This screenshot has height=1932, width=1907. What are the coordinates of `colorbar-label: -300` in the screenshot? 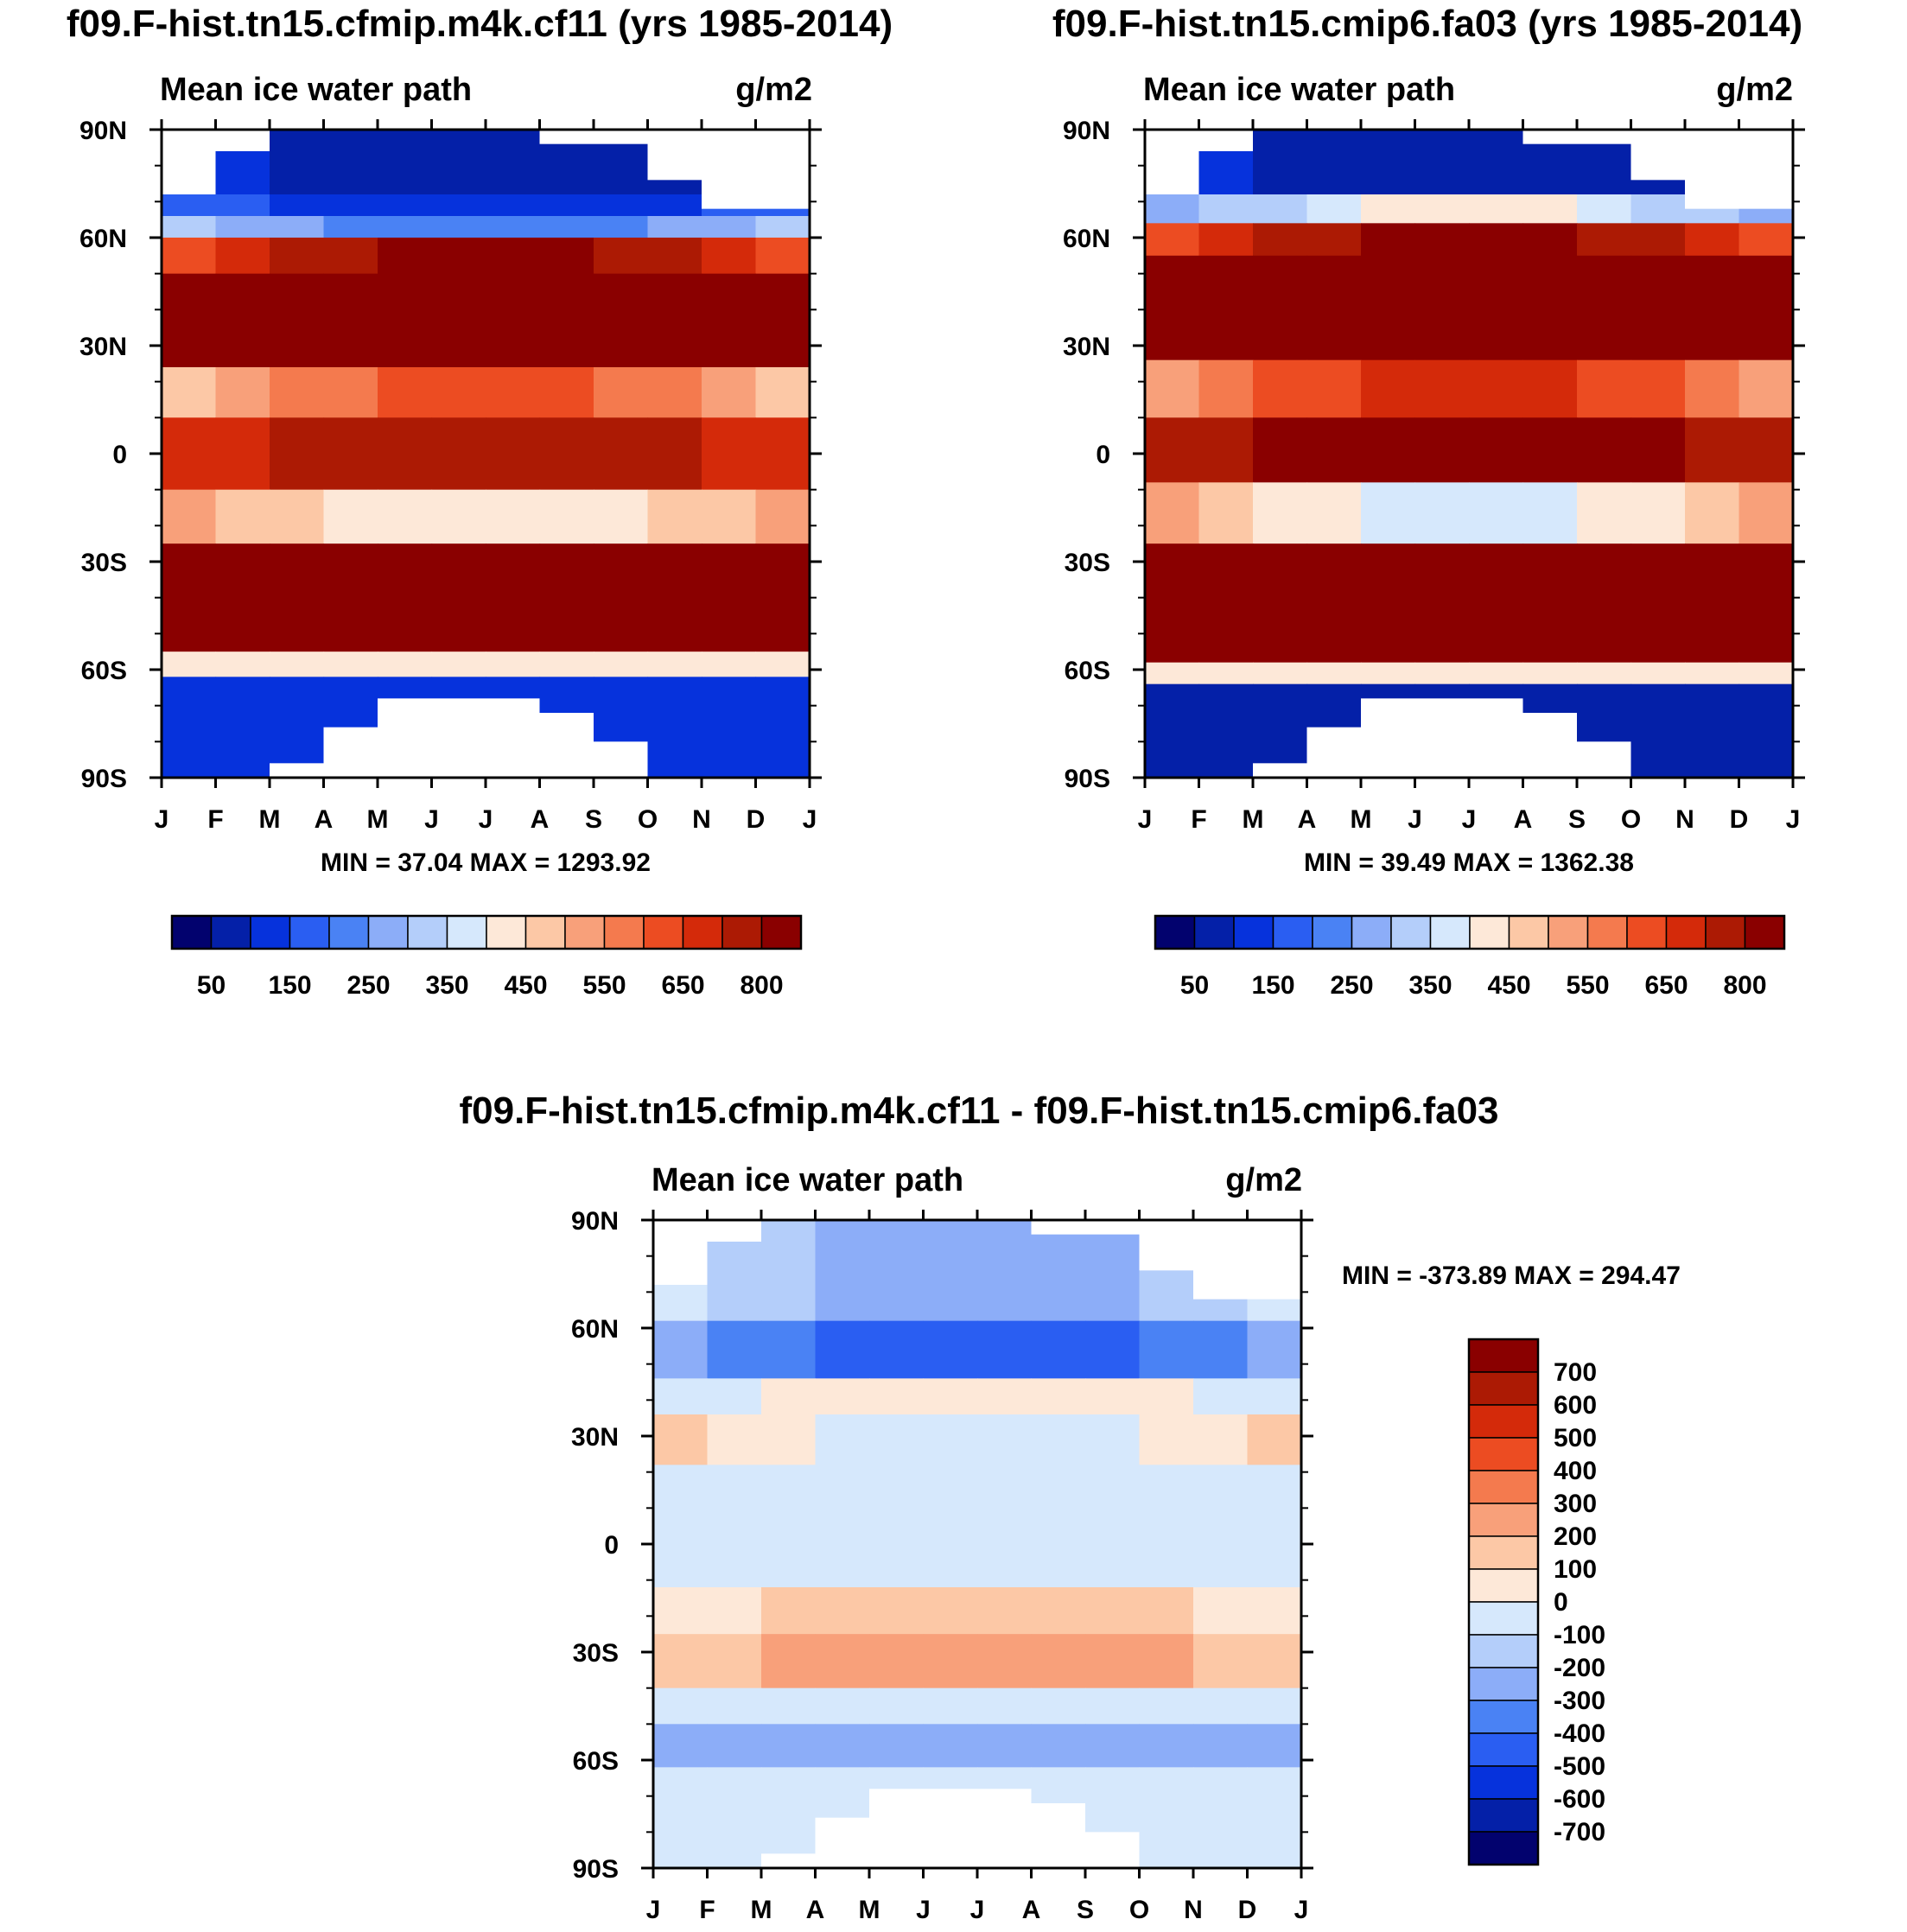 It's located at (1579, 1701).